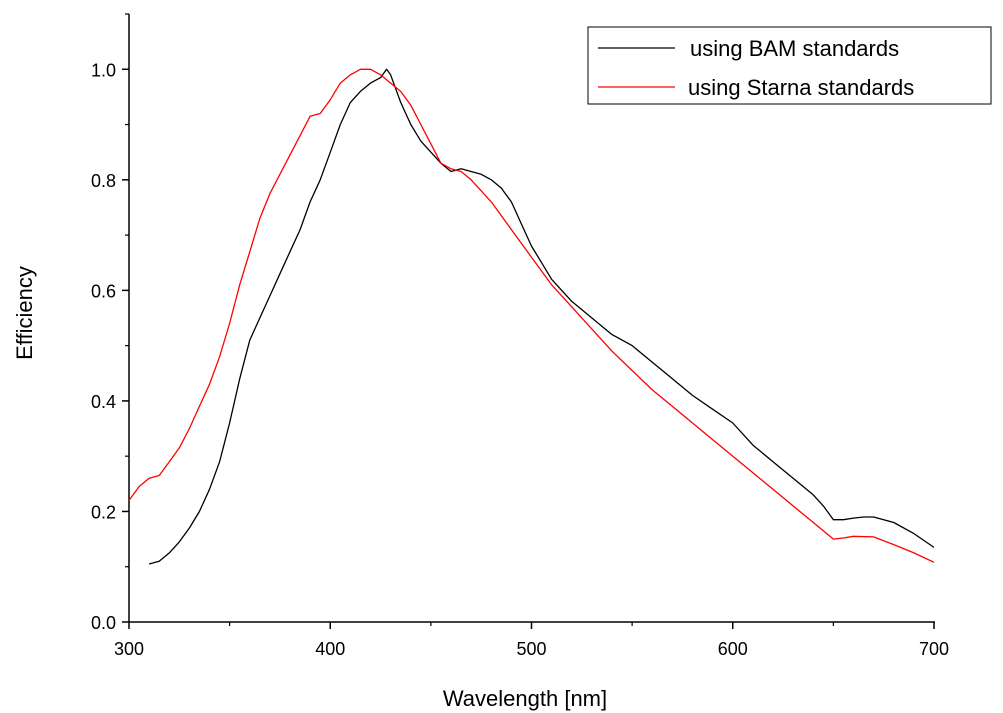  What do you see at coordinates (531, 649) in the screenshot?
I see `x-tick-label: 500` at bounding box center [531, 649].